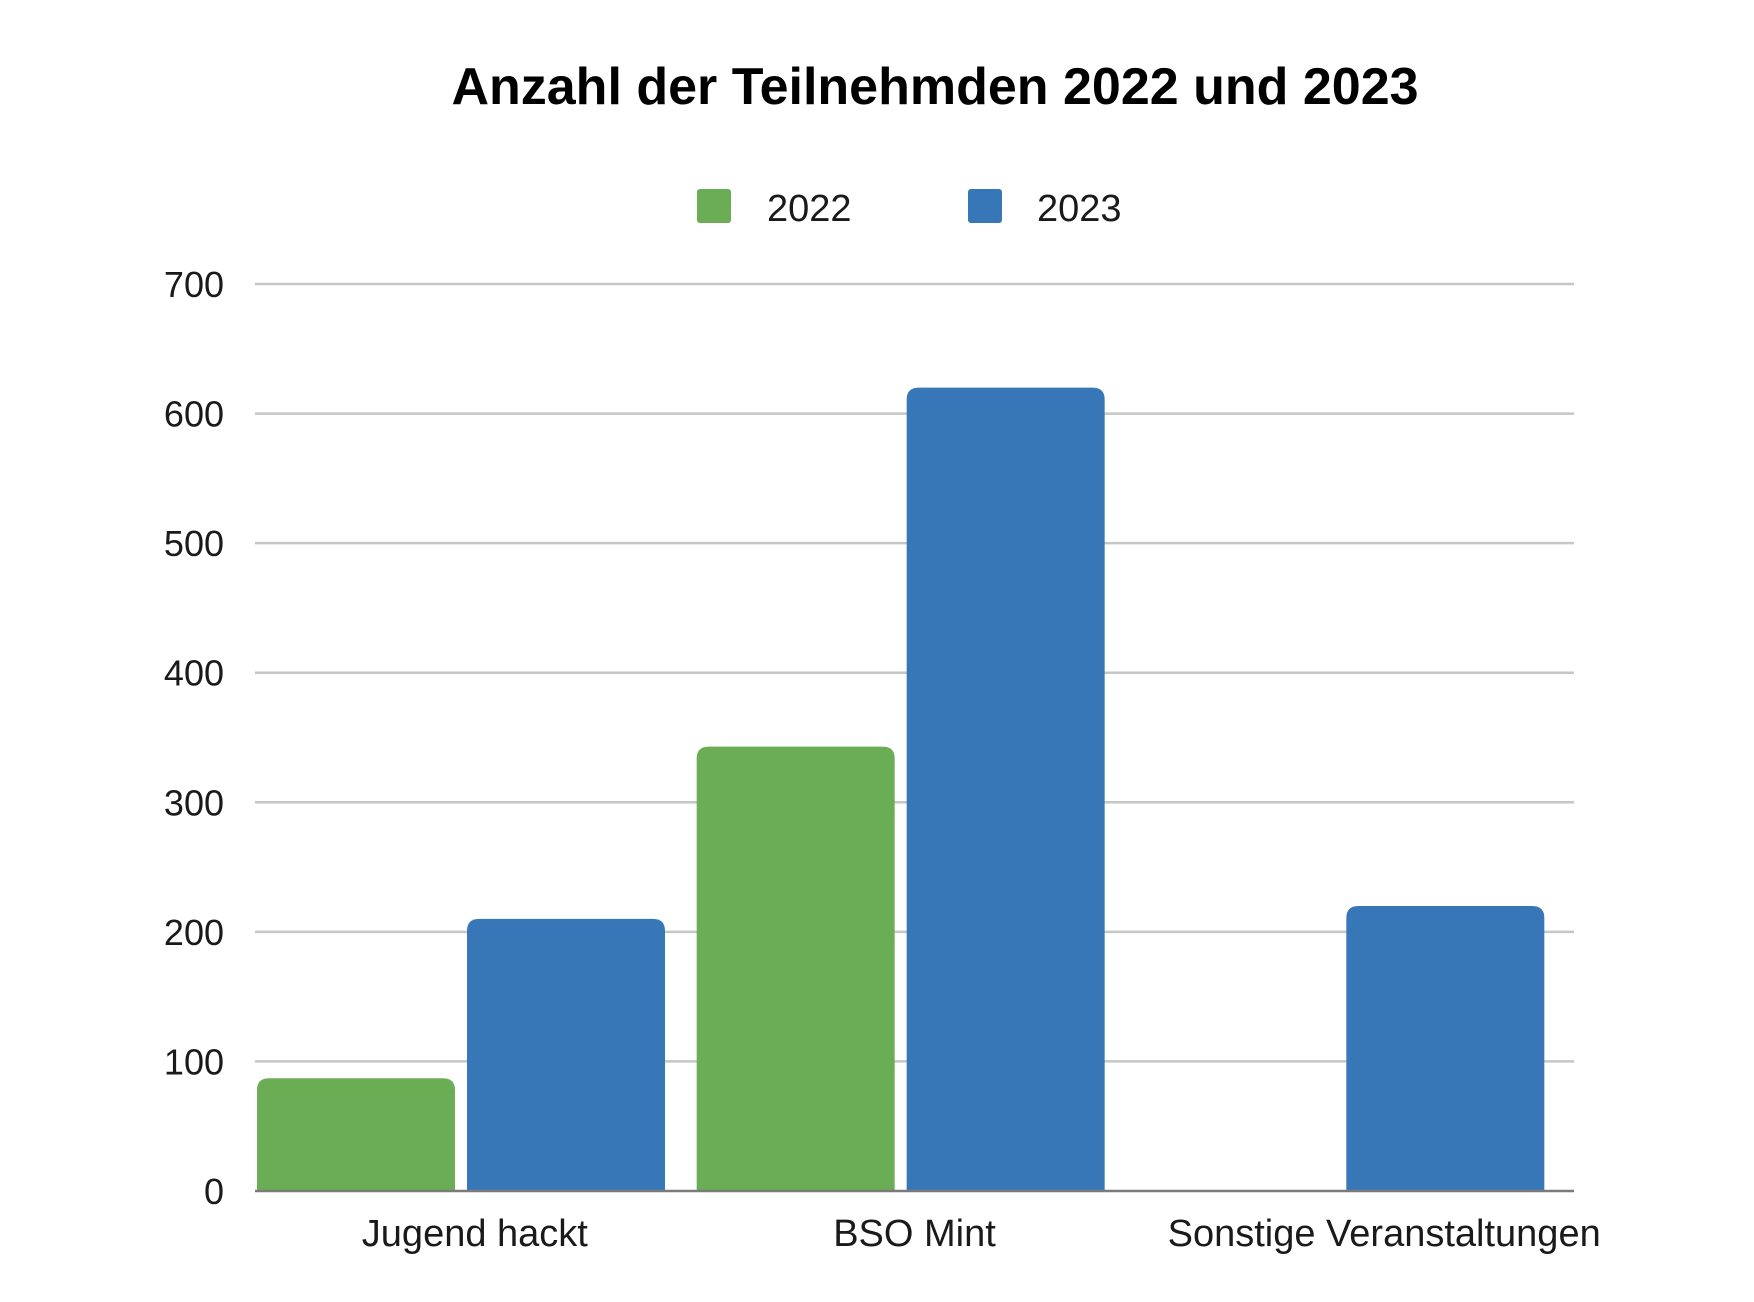 Image resolution: width=1754 pixels, height=1302 pixels. What do you see at coordinates (914, 1234) in the screenshot?
I see `x-category-label: BSO Mint` at bounding box center [914, 1234].